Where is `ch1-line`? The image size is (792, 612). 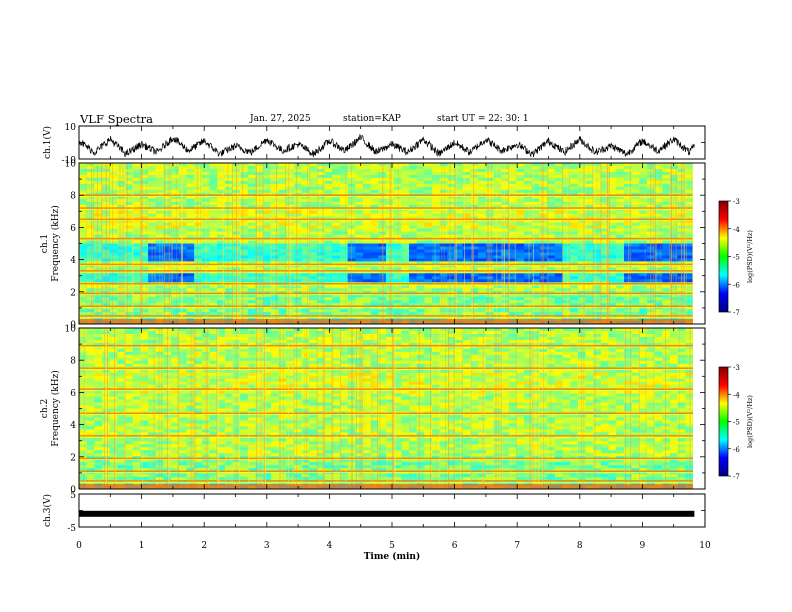
ch1-line is located at coordinates (386, 283).